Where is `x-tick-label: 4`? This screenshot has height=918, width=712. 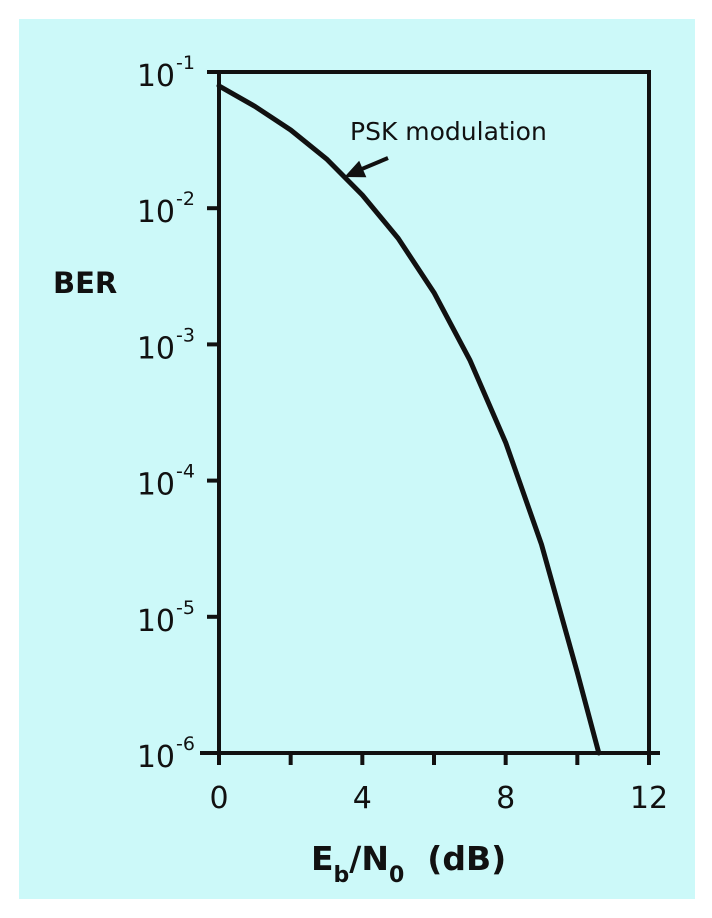
x-tick-label: 4 is located at coordinates (362, 798).